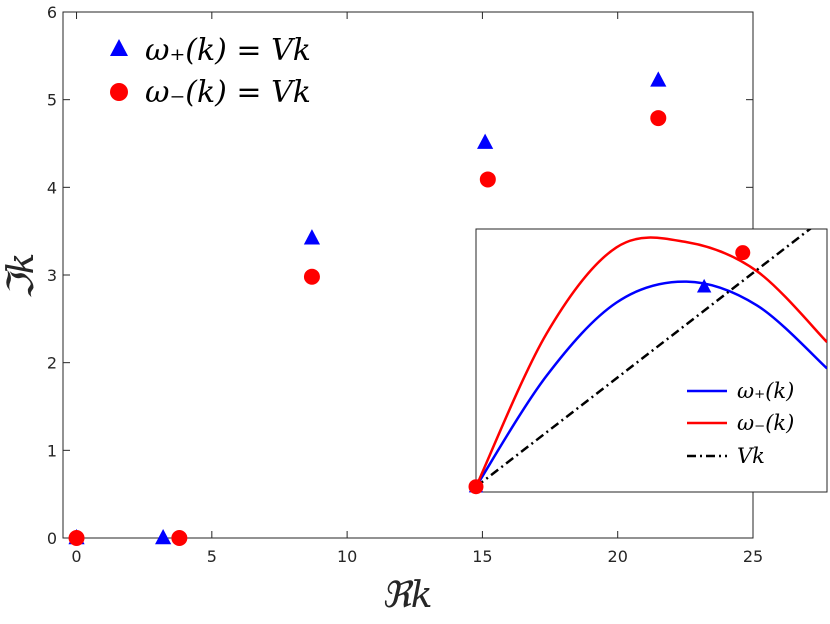  Describe the element at coordinates (52, 187) in the screenshot. I see `y-tick-label: 4` at that location.